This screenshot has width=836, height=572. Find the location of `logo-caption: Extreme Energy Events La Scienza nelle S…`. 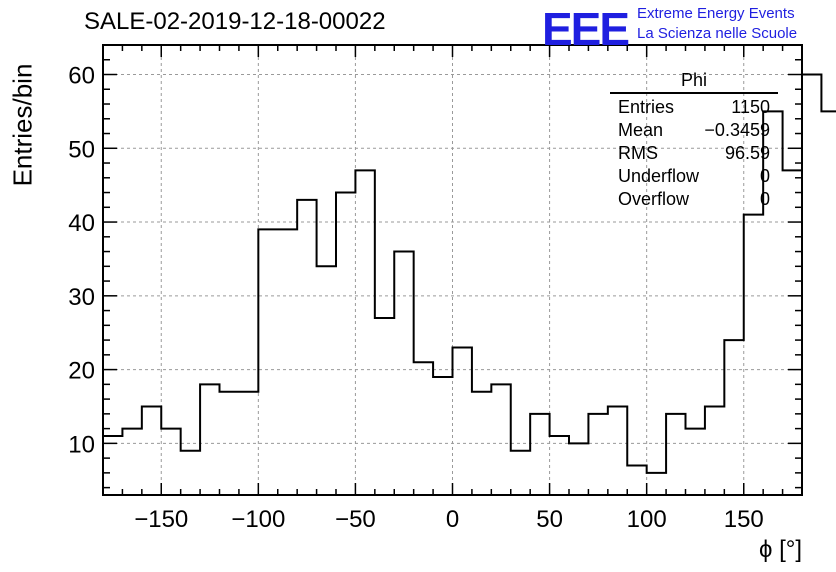

logo-caption: Extreme Energy Events La Scienza nelle S… is located at coordinates (717, 24).